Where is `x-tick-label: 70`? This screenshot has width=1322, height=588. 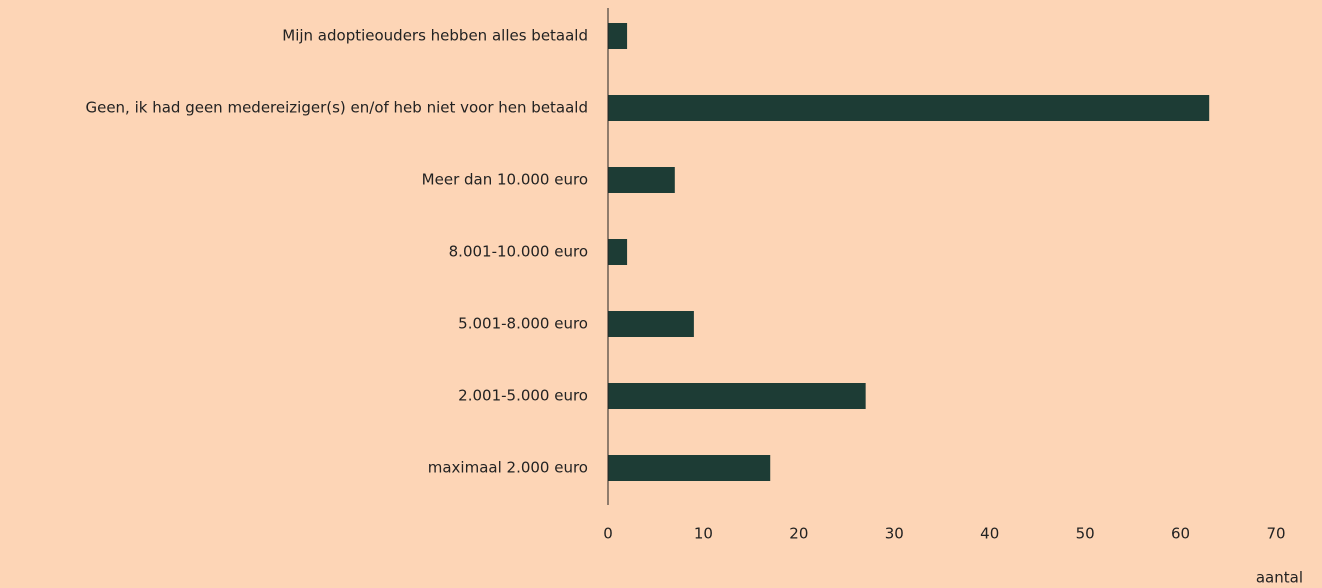
x-tick-label: 70 is located at coordinates (1275, 534).